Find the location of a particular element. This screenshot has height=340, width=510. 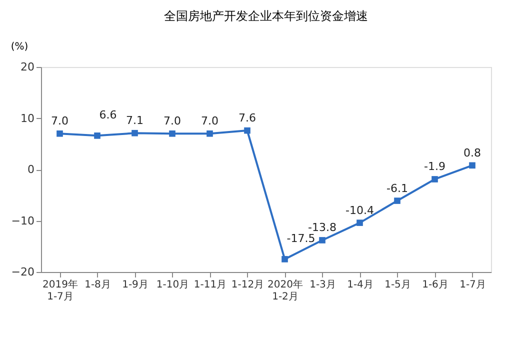

y-tick-label: −10 is located at coordinates (22, 221).